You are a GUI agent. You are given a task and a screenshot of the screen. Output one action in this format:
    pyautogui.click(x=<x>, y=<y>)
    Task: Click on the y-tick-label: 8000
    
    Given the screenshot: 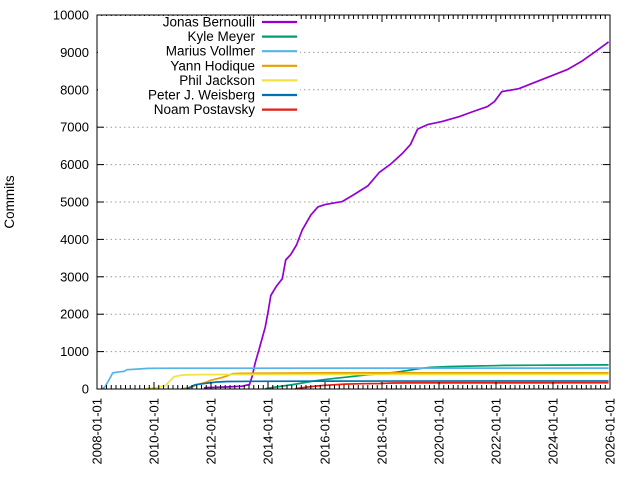 What is the action you would take?
    pyautogui.click(x=74, y=89)
    